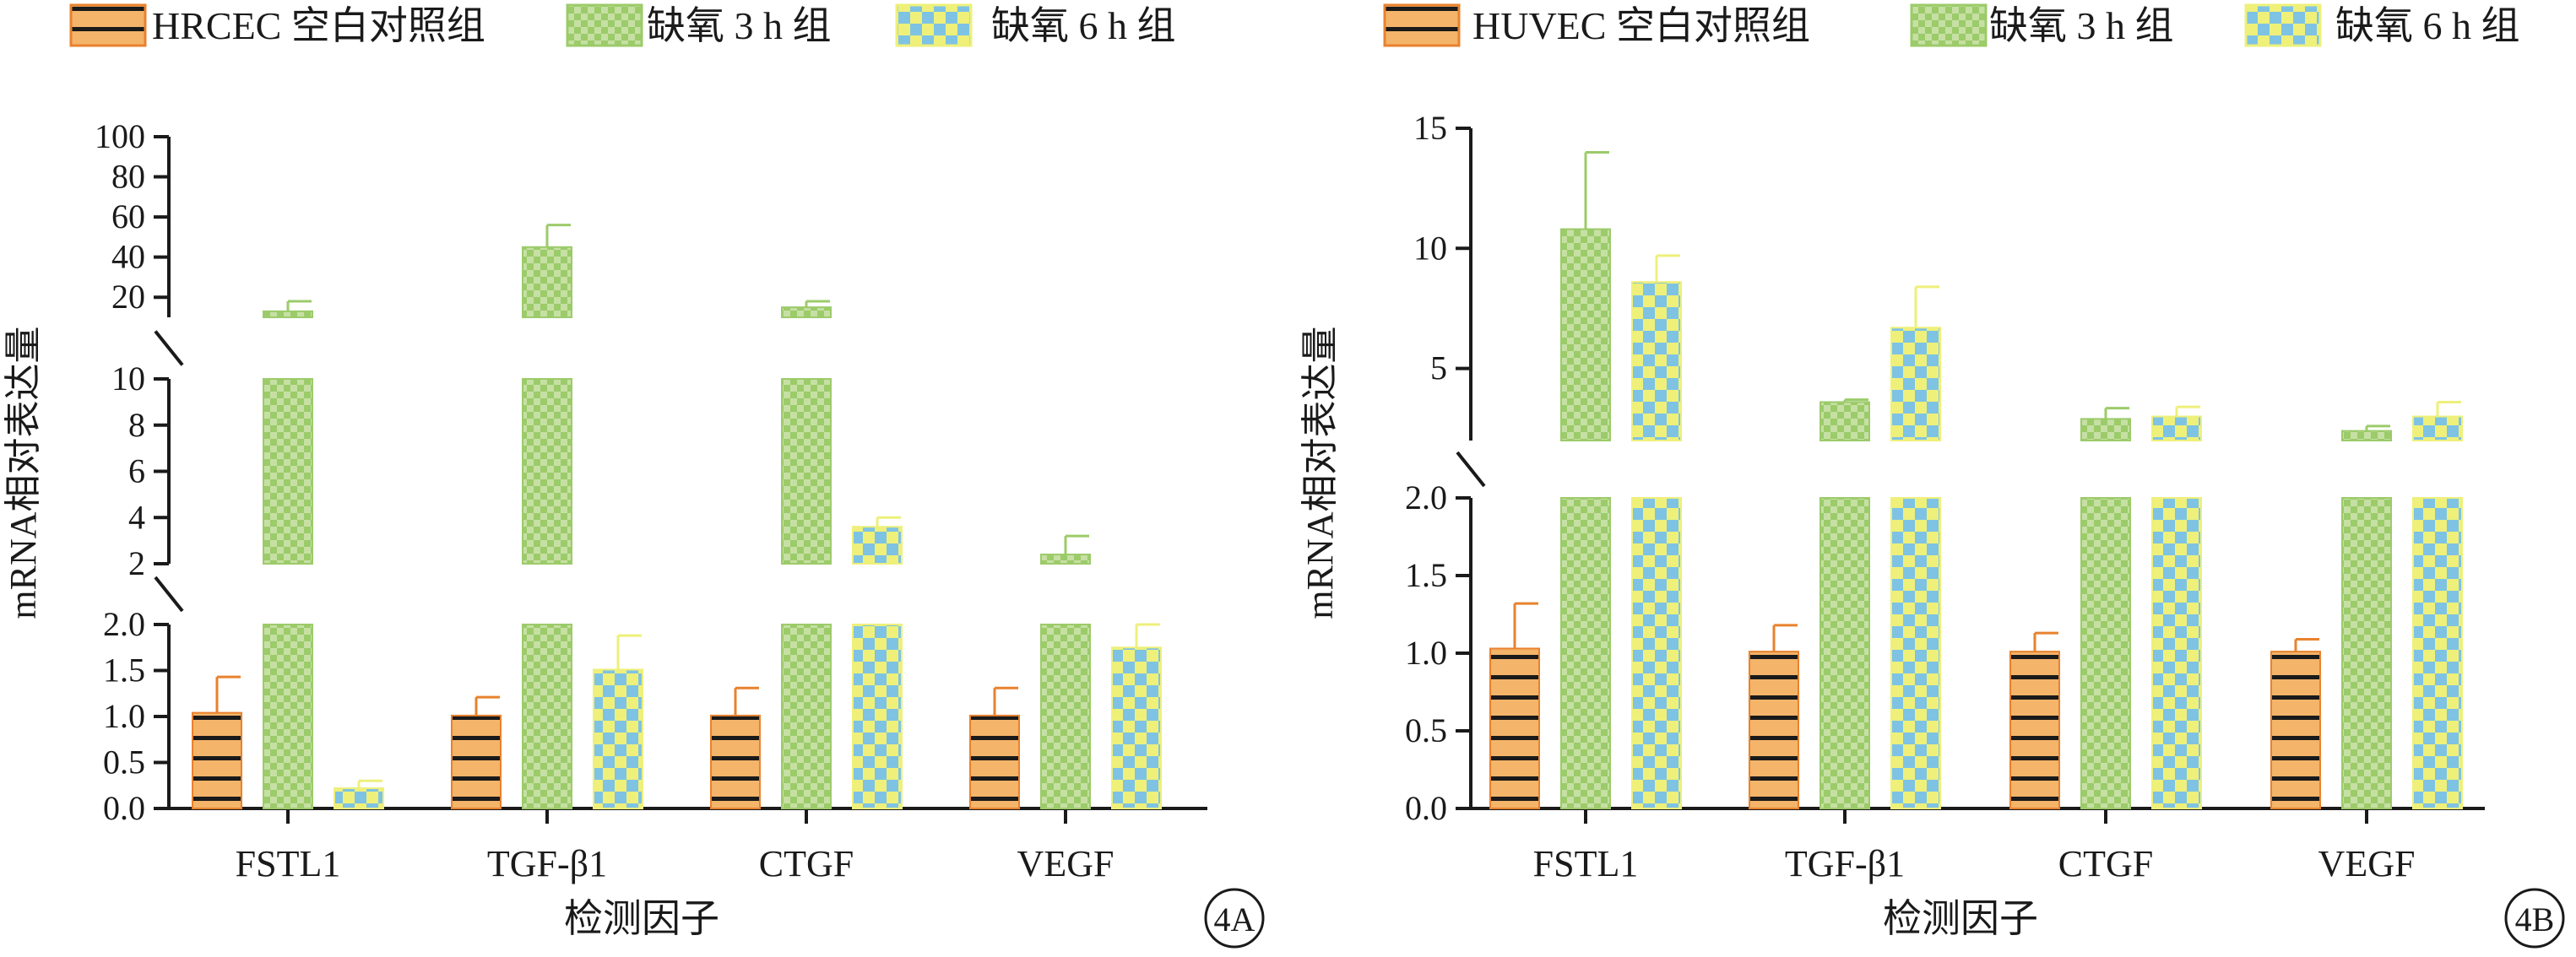 The image size is (2576, 957). What do you see at coordinates (137, 563) in the screenshot?
I see `y-tick-label: 2` at bounding box center [137, 563].